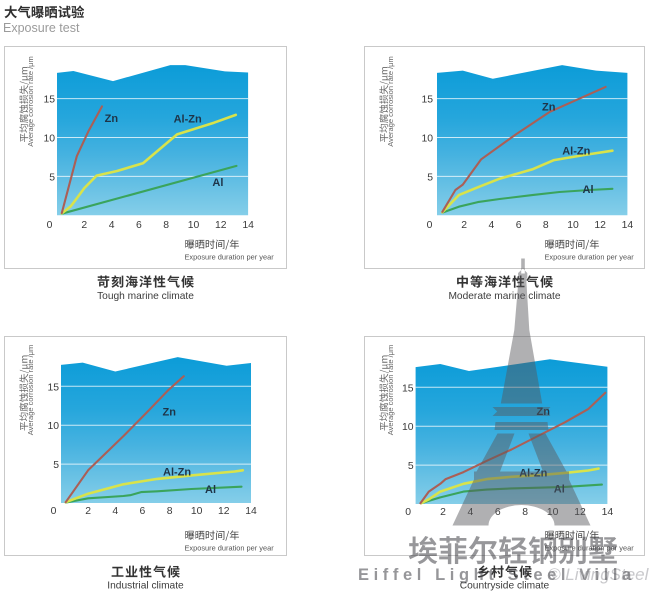 The height and width of the screenshot is (600, 650). Describe the element at coordinates (599, 574) in the screenshot. I see `svg-text: © LivingSteel` at that location.